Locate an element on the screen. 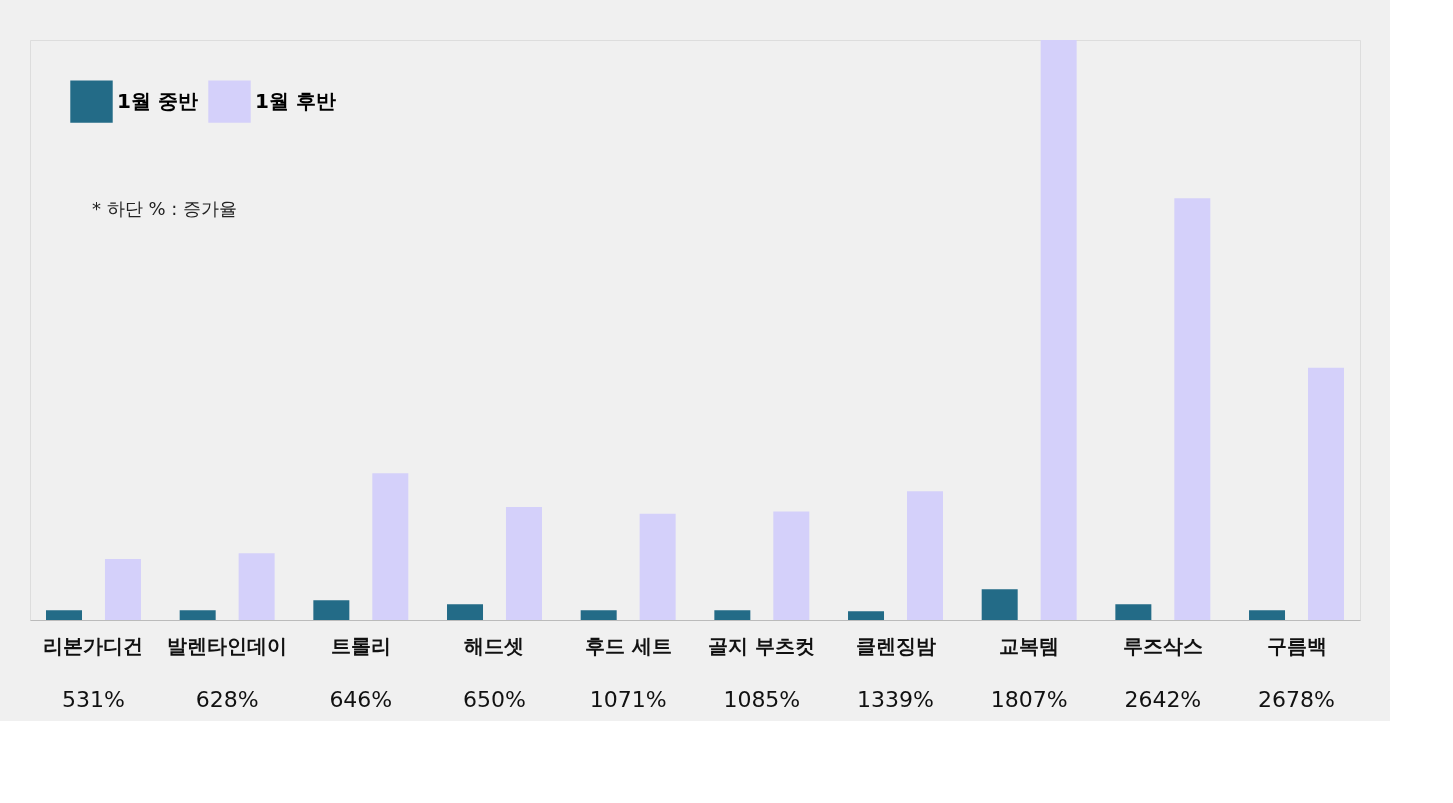 The height and width of the screenshot is (803, 1453). x-tick-label: 구름백 is located at coordinates (1296, 645).